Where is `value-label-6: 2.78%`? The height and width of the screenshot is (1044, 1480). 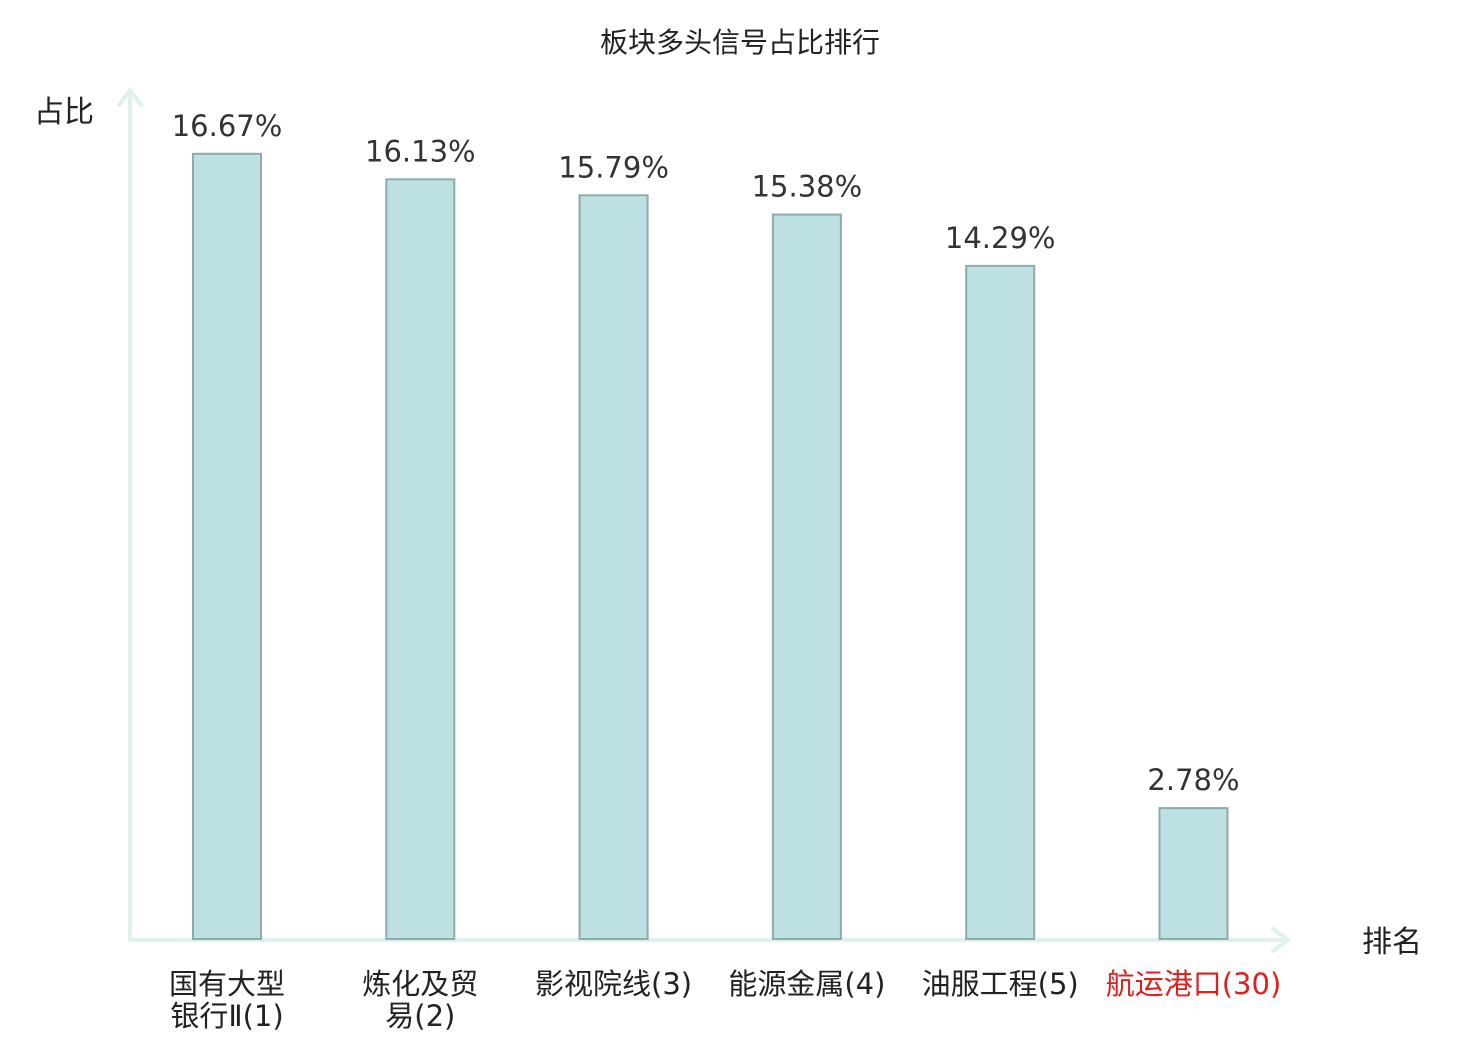
value-label-6: 2.78% is located at coordinates (1193, 780).